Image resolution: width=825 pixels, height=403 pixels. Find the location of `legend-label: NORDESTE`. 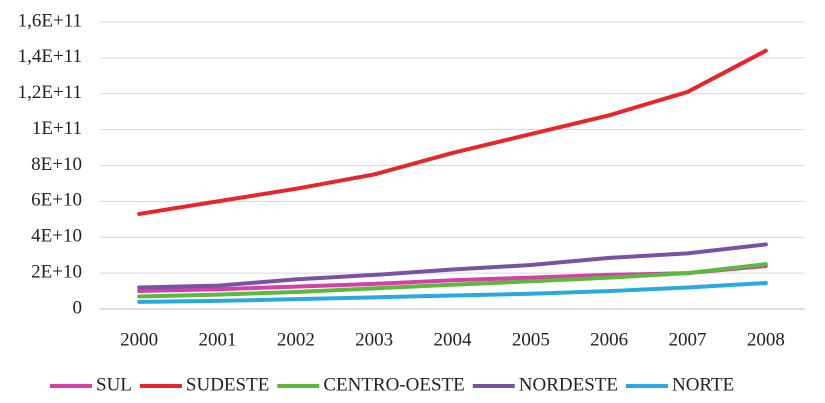

legend-label: NORDESTE is located at coordinates (568, 384).